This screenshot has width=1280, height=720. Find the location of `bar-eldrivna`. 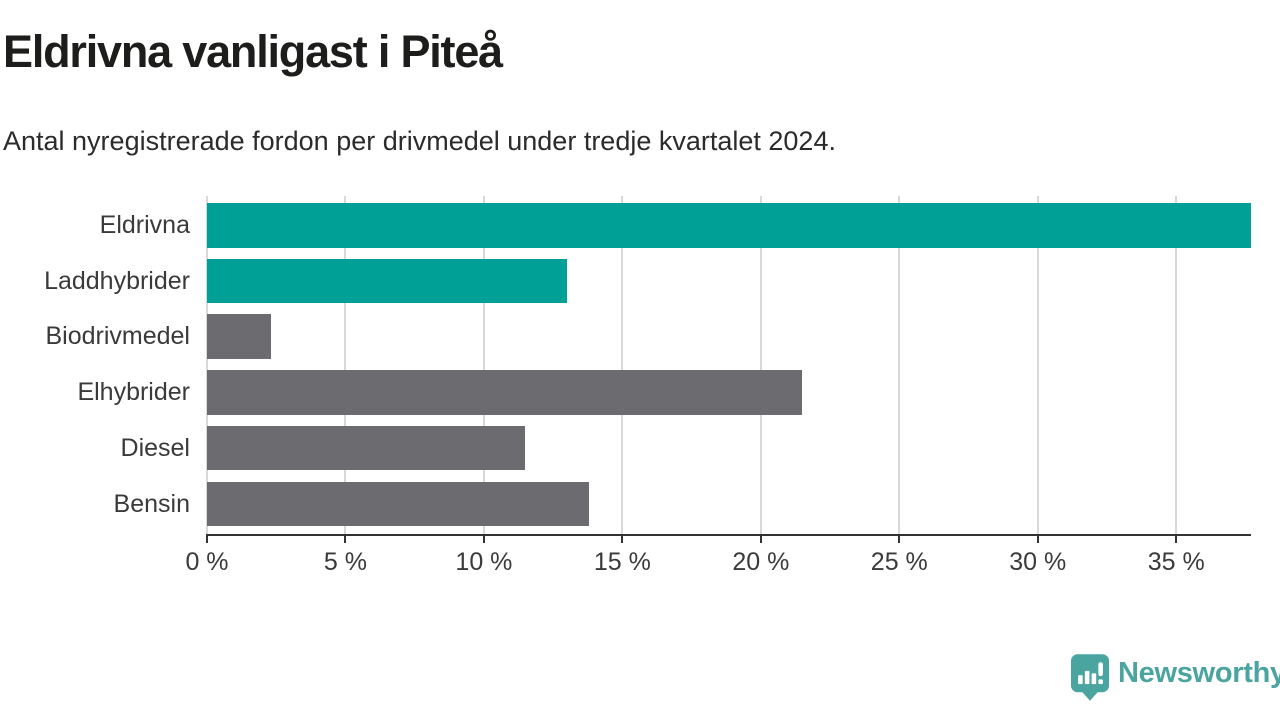

bar-eldrivna is located at coordinates (729, 225).